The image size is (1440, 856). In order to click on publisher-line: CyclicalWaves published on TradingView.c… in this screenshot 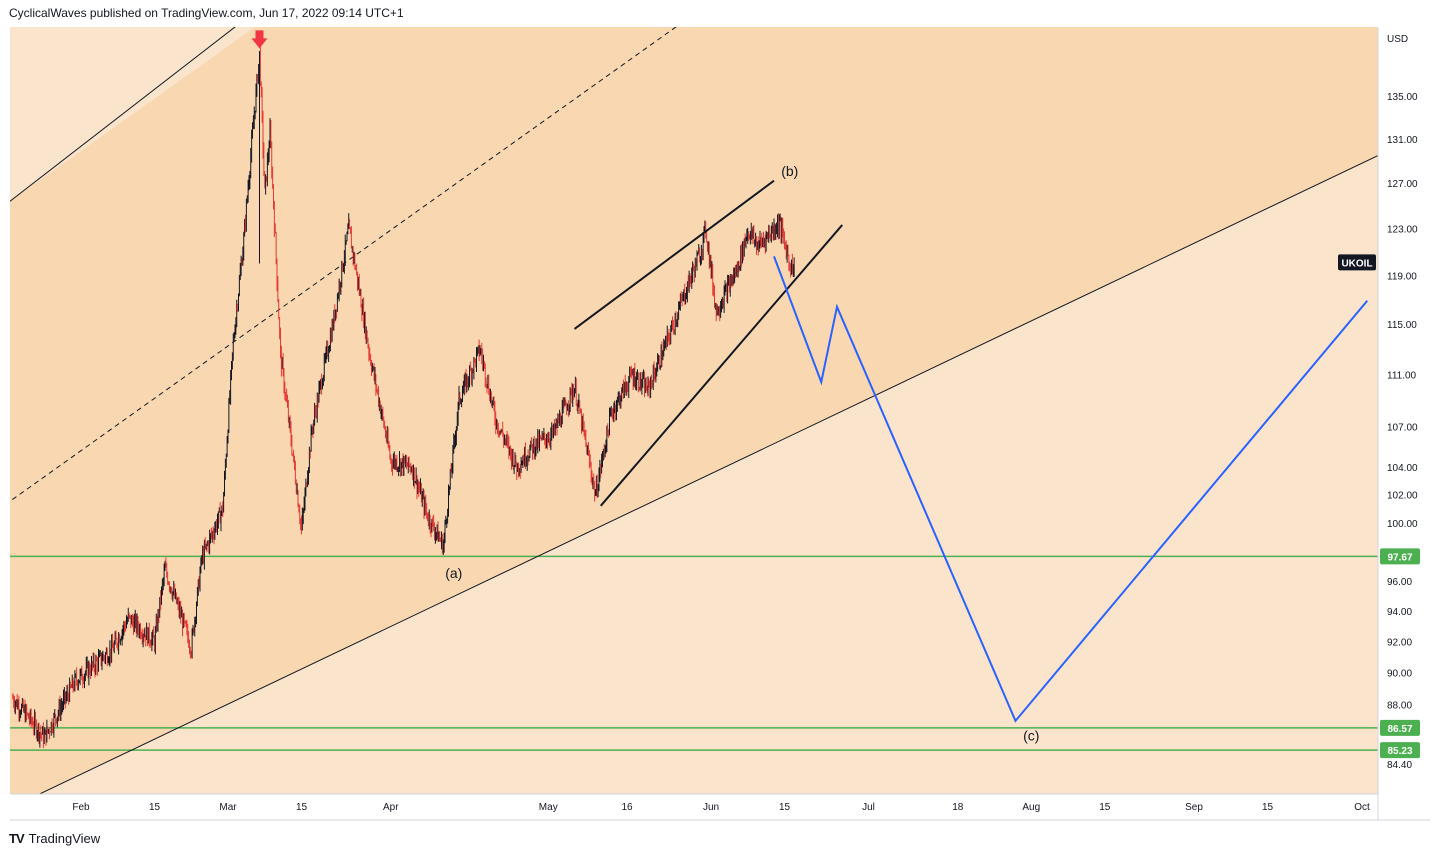, I will do `click(206, 13)`.